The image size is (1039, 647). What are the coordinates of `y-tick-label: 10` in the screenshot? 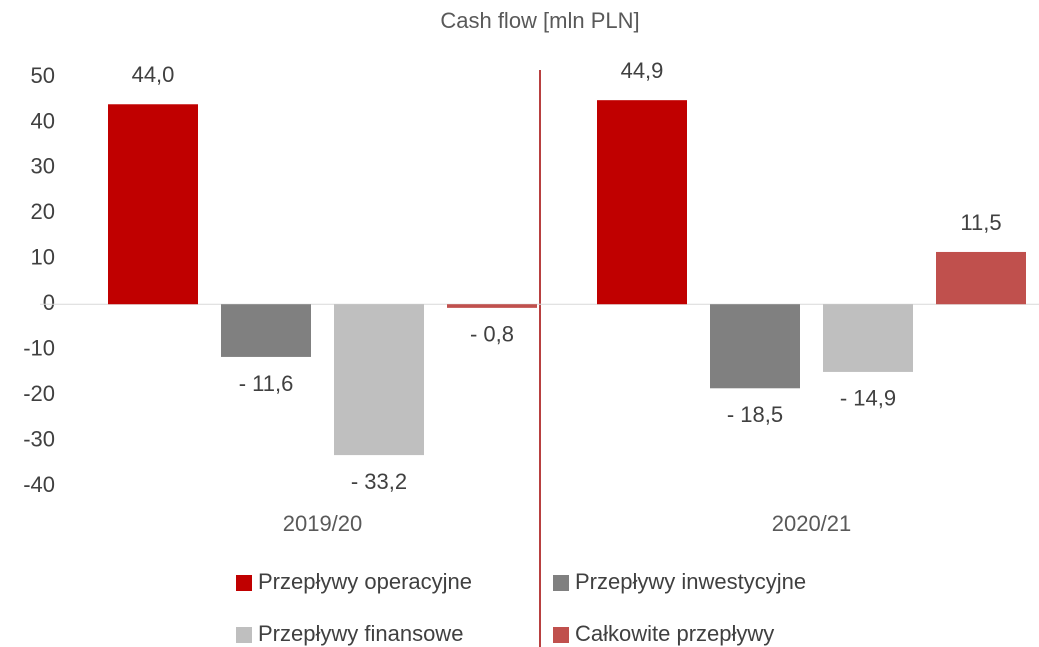 It's located at (43, 257).